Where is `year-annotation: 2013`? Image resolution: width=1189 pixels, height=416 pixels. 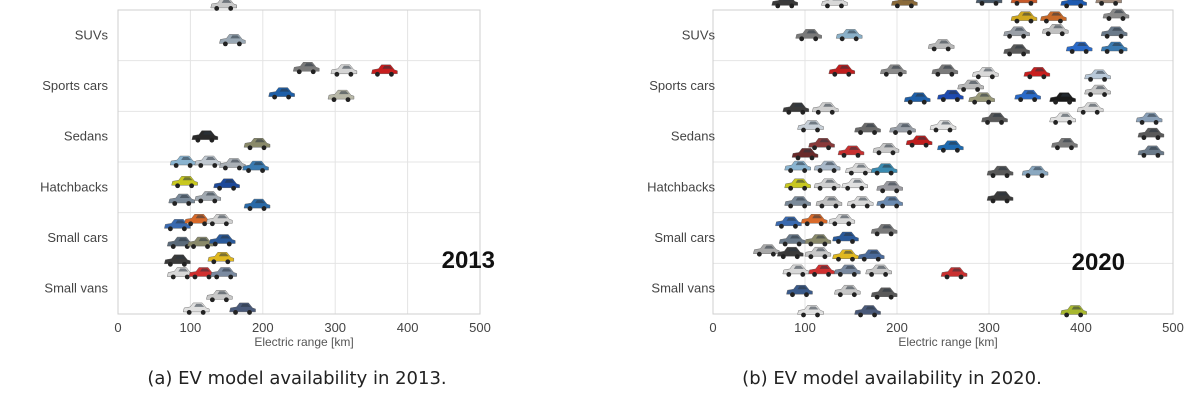
year-annotation: 2013 is located at coordinates (468, 260).